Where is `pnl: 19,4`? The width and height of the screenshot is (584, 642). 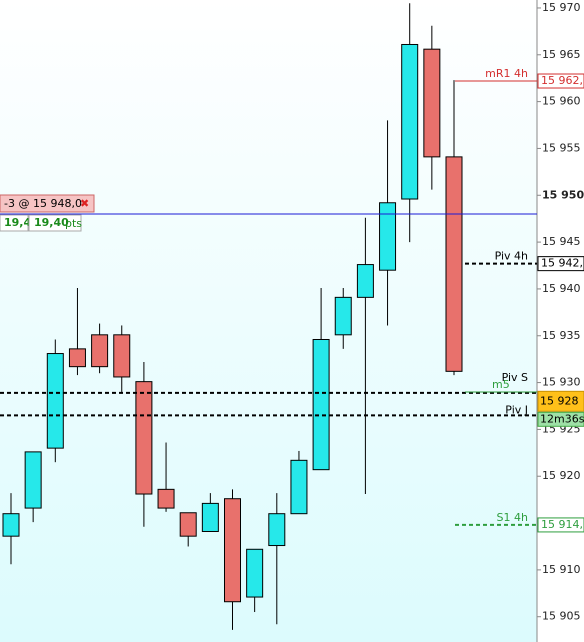 pnl: 19,4 is located at coordinates (17, 222).